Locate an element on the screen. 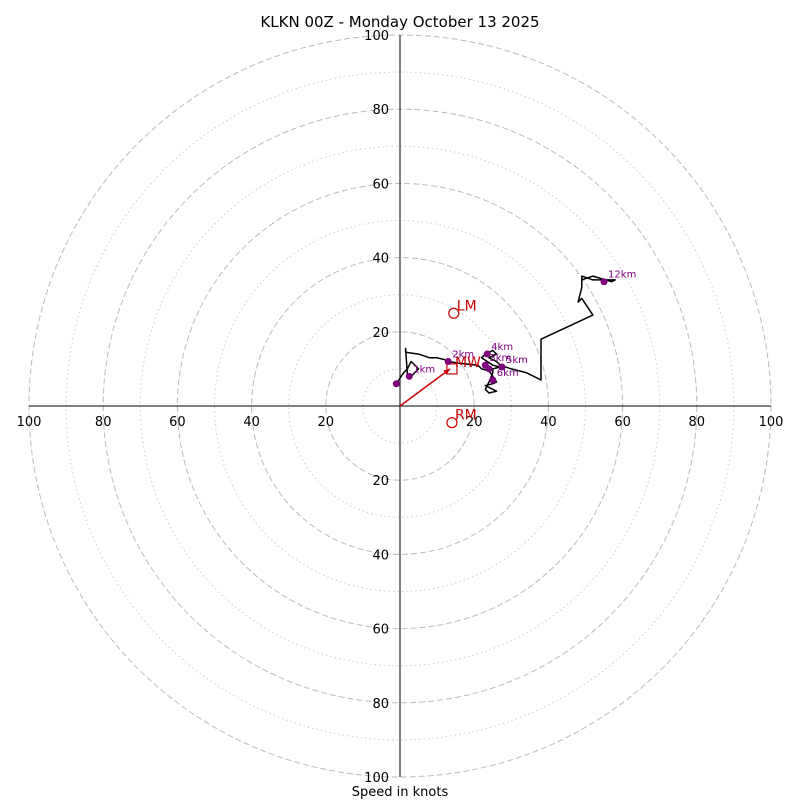  mean-wind-label: MW is located at coordinates (468, 363).